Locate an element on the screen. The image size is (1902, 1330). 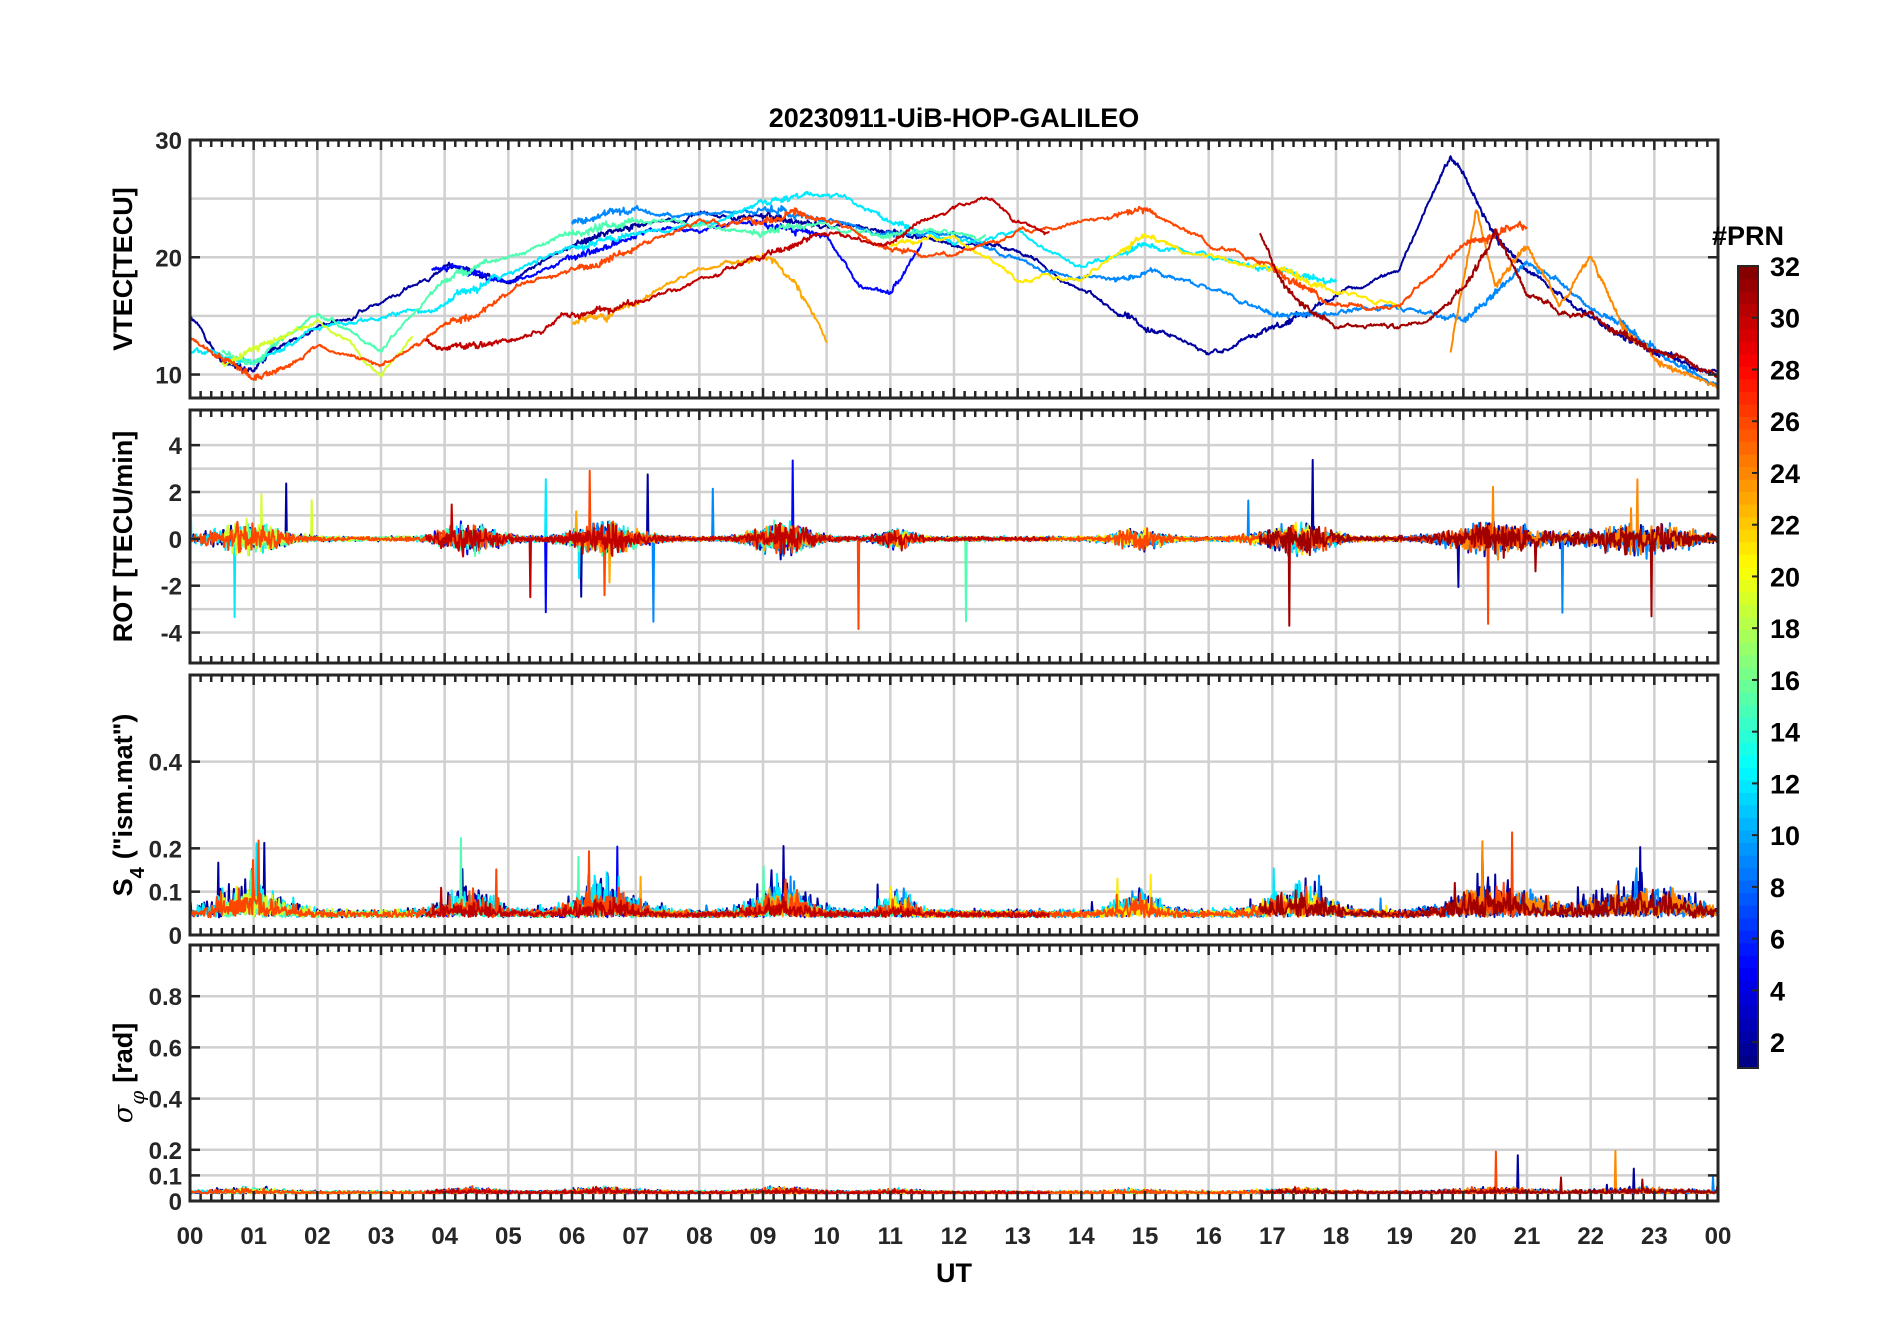
colorbar-tick-label: 16 is located at coordinates (1785, 681).